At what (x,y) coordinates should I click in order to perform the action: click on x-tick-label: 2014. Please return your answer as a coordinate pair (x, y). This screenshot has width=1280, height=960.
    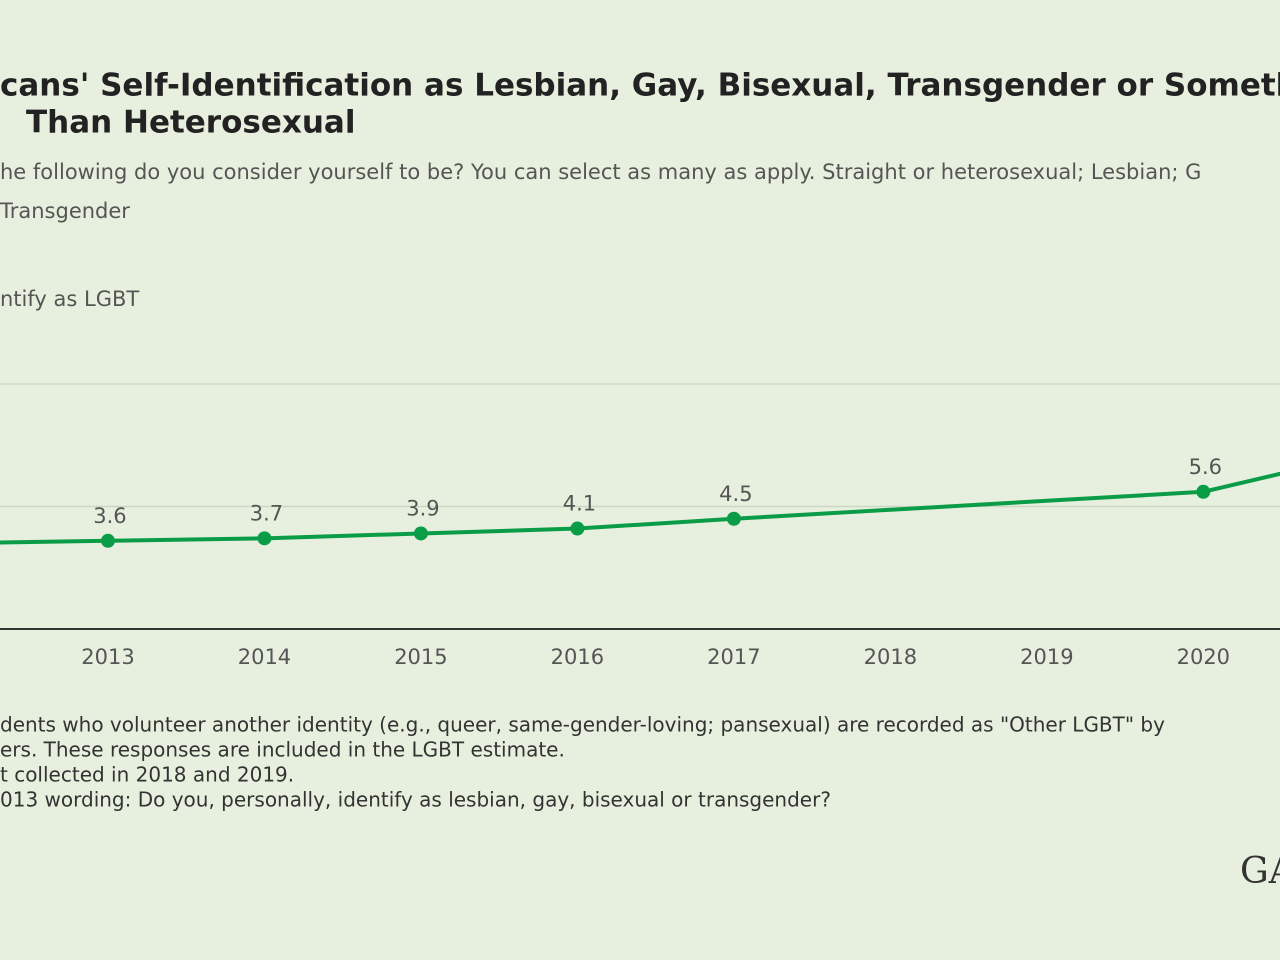
    Looking at the image, I should click on (264, 657).